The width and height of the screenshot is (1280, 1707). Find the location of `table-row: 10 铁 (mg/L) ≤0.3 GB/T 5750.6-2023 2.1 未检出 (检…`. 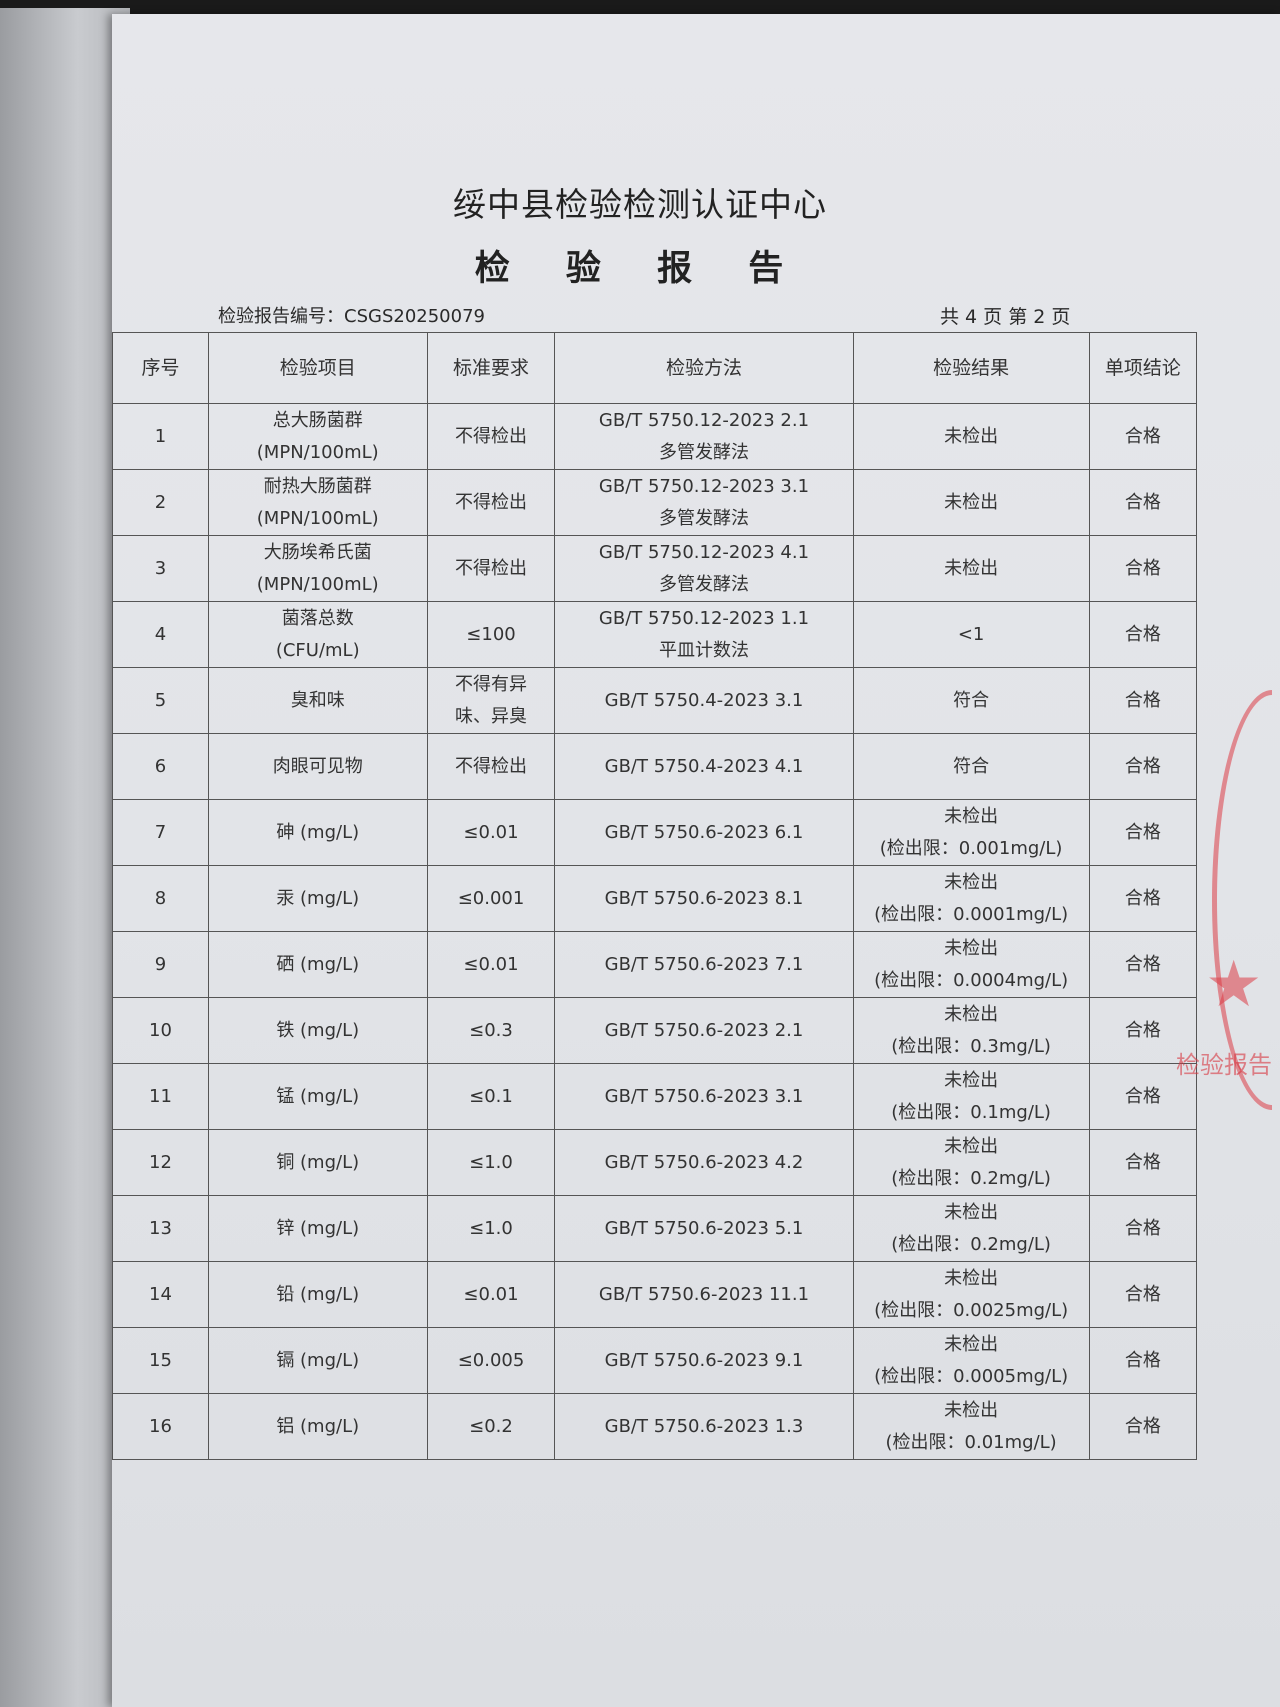

table-row: 10 铁 (mg/L) ≤0.3 GB/T 5750.6-2023 2.1 未检出 (检… is located at coordinates (655, 1030).